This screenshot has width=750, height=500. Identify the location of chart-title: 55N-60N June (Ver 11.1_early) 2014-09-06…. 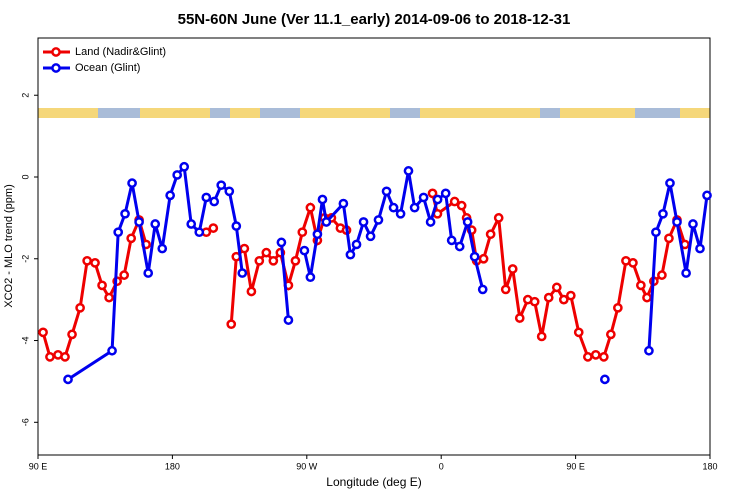
(374, 19).